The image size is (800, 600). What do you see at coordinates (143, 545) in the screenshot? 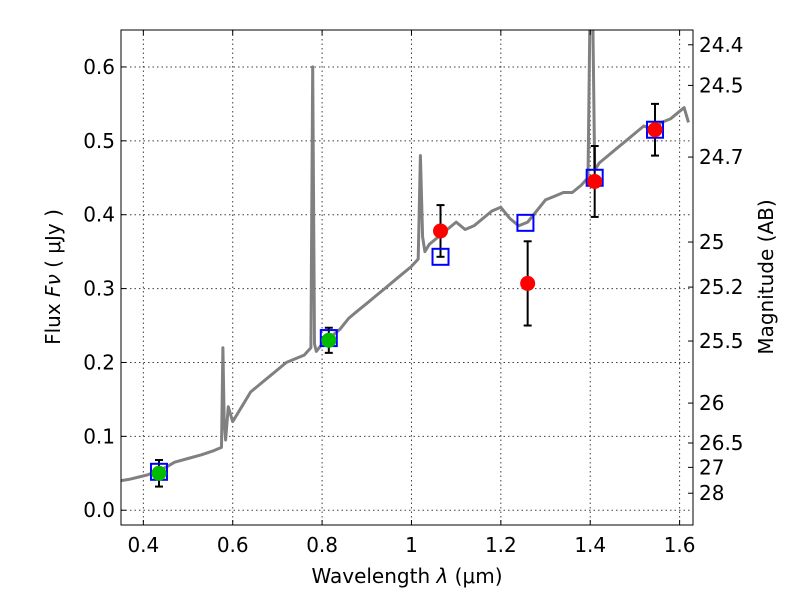
I see `x-tick-label: 0.4` at bounding box center [143, 545].